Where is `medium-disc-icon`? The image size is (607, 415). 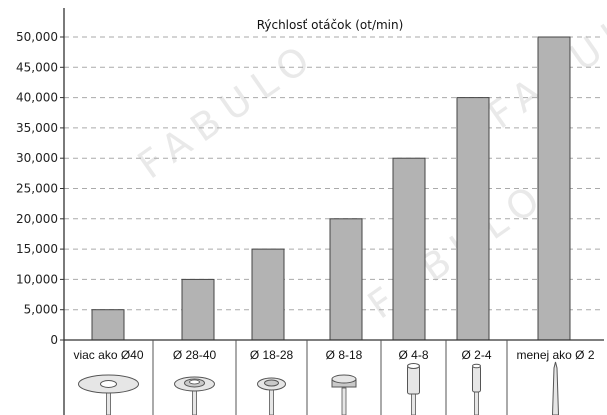
medium-disc-icon is located at coordinates (194, 395).